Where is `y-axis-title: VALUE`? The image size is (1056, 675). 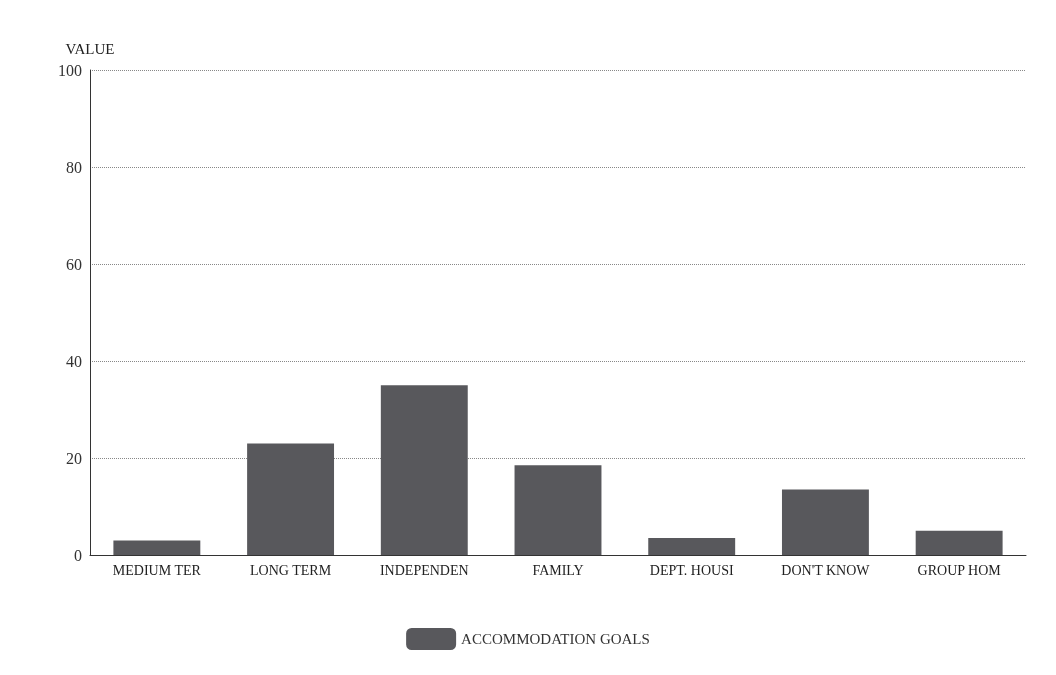 y-axis-title: VALUE is located at coordinates (90, 48).